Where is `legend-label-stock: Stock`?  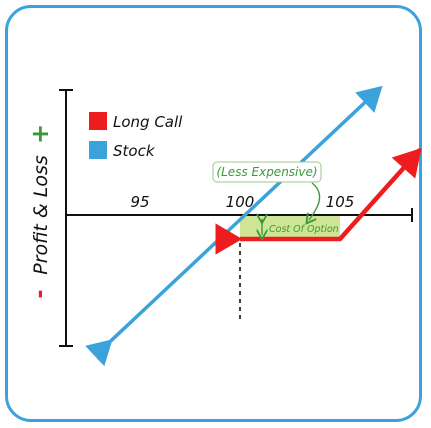 legend-label-stock: Stock is located at coordinates (134, 151).